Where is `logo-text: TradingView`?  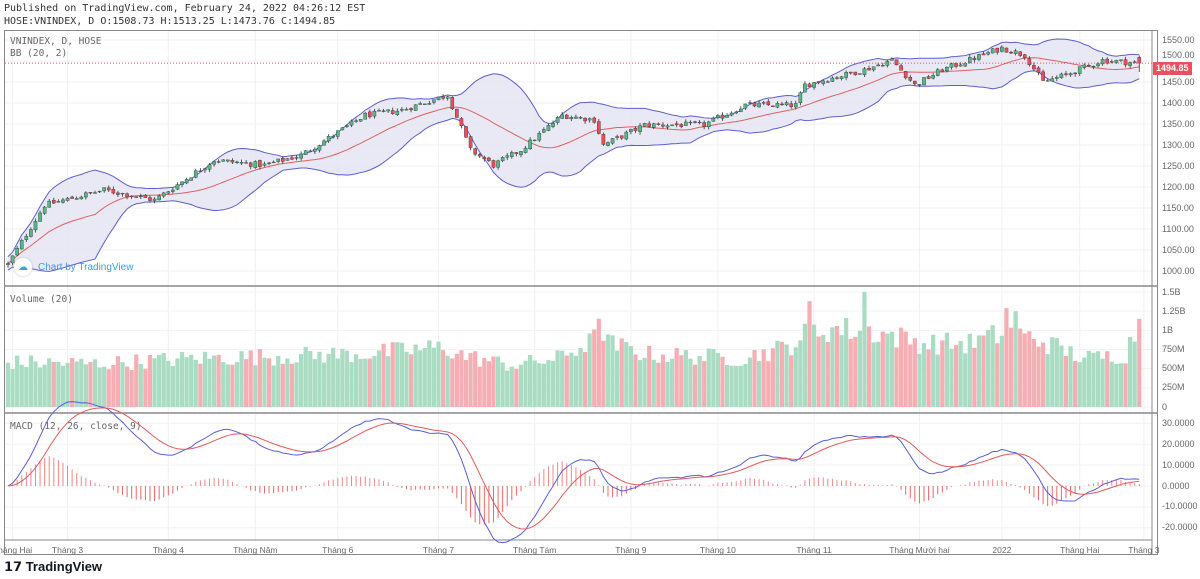 logo-text: TradingView is located at coordinates (64, 566).